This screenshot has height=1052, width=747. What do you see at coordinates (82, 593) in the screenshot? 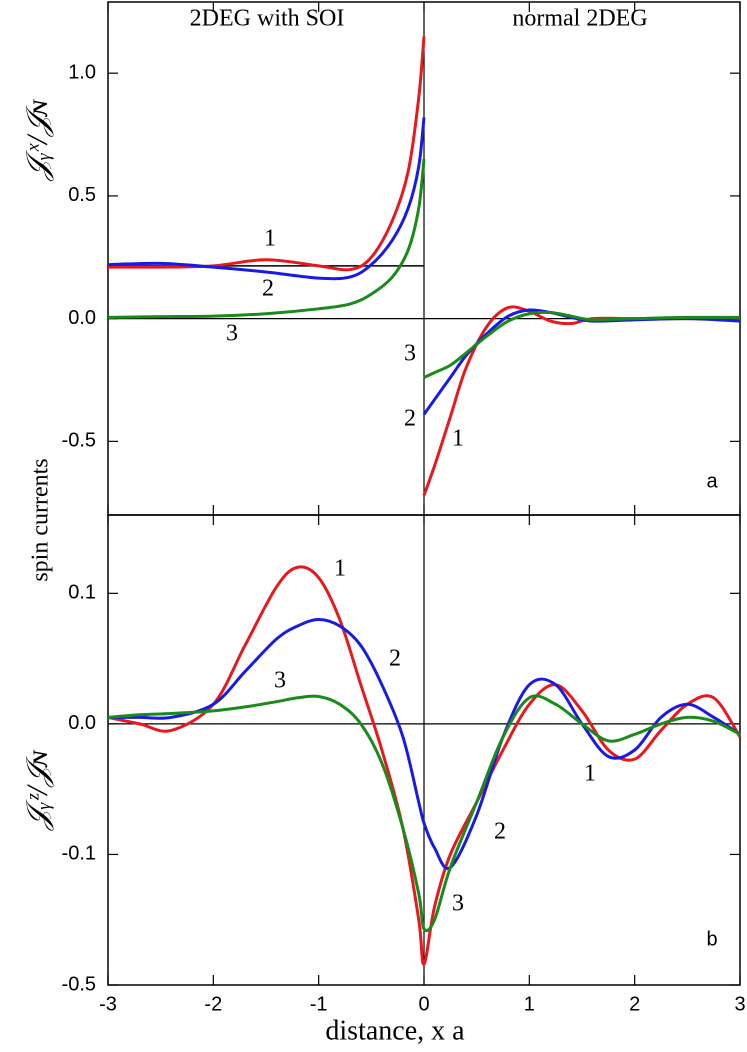
I see `y-tick-label: 0.1` at bounding box center [82, 593].